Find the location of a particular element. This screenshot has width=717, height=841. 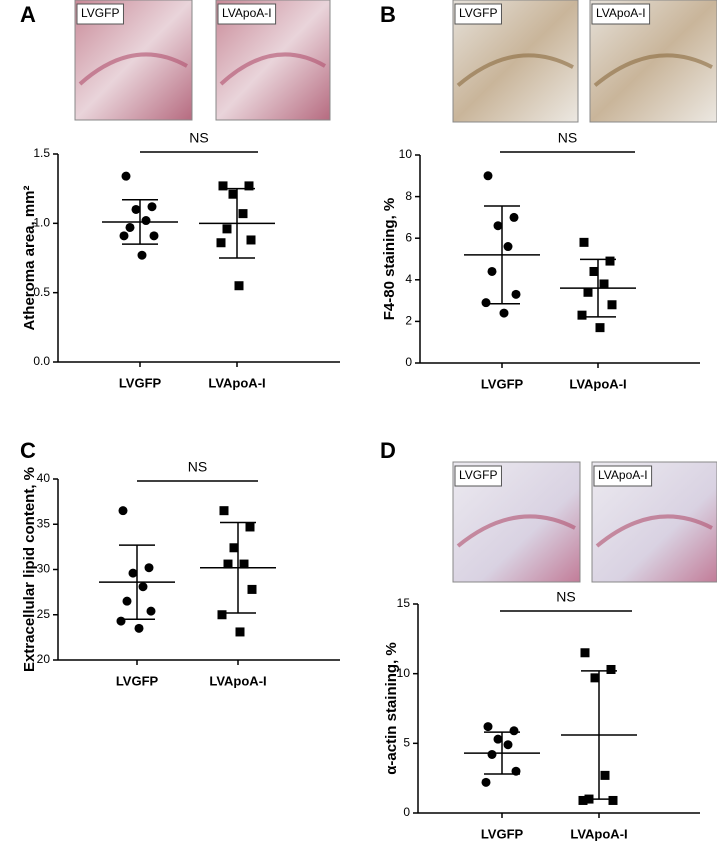

y-tick-label: 0.0 is located at coordinates (41, 361).